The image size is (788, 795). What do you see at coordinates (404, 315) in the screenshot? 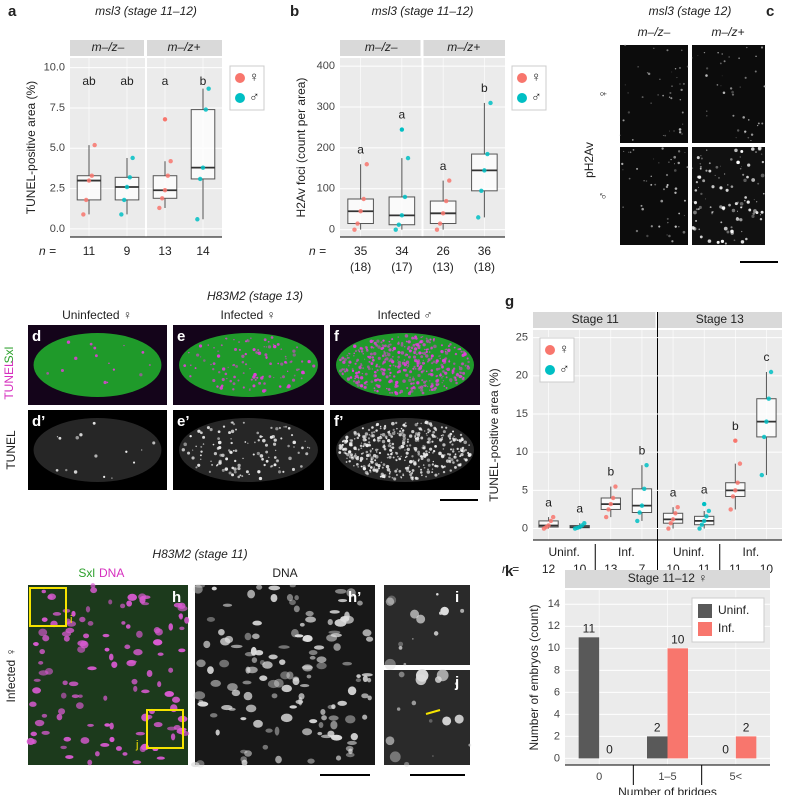
I see `column-label: Infected ♂` at bounding box center [404, 315].